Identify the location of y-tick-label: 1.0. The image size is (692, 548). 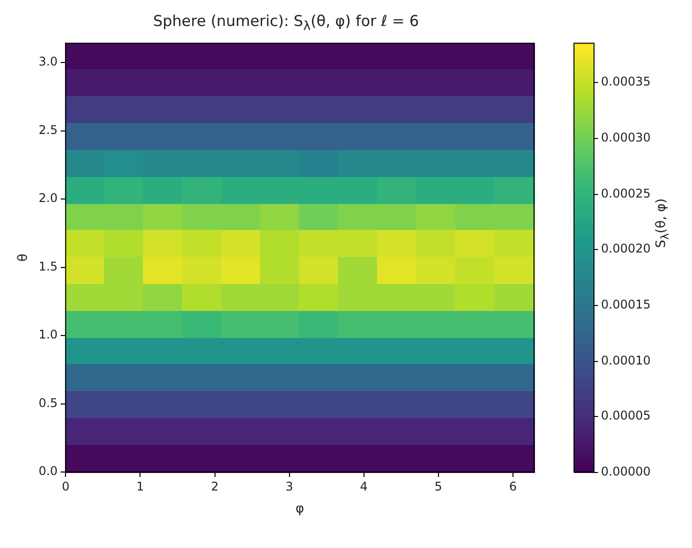
(48, 335).